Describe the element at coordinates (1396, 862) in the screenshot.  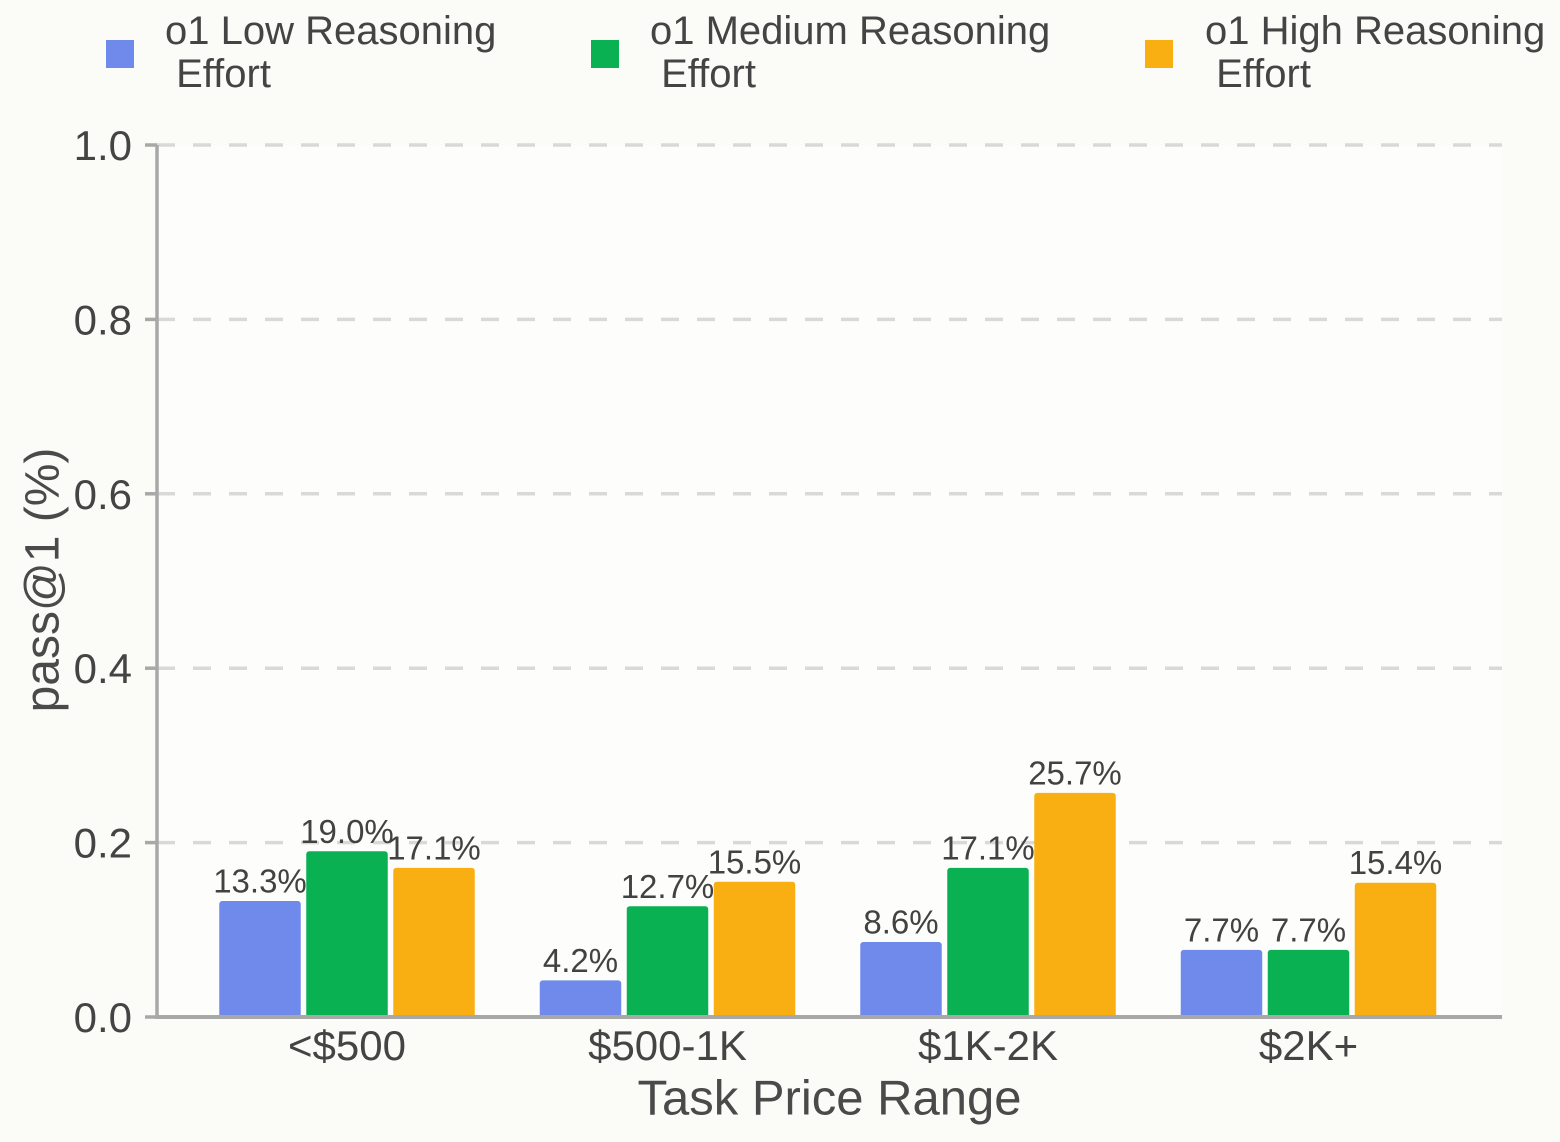
I see `svg-text: 15.4%` at that location.